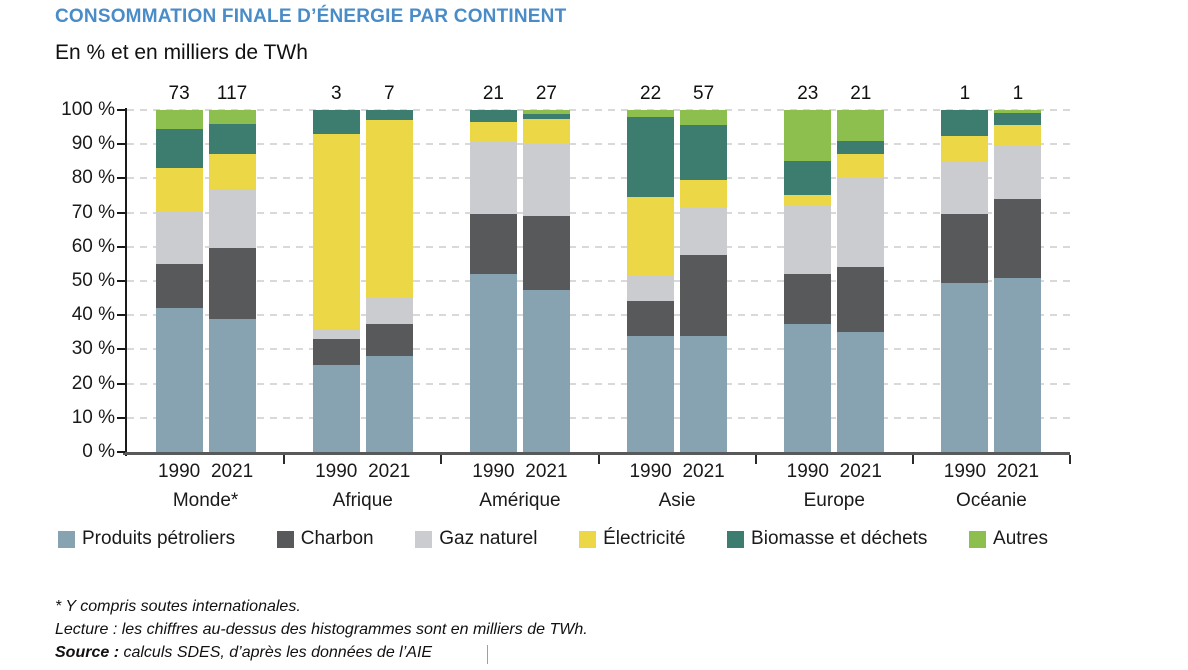  I want to click on bar-ocanie-1990: 1 1990, so click(965, 282).